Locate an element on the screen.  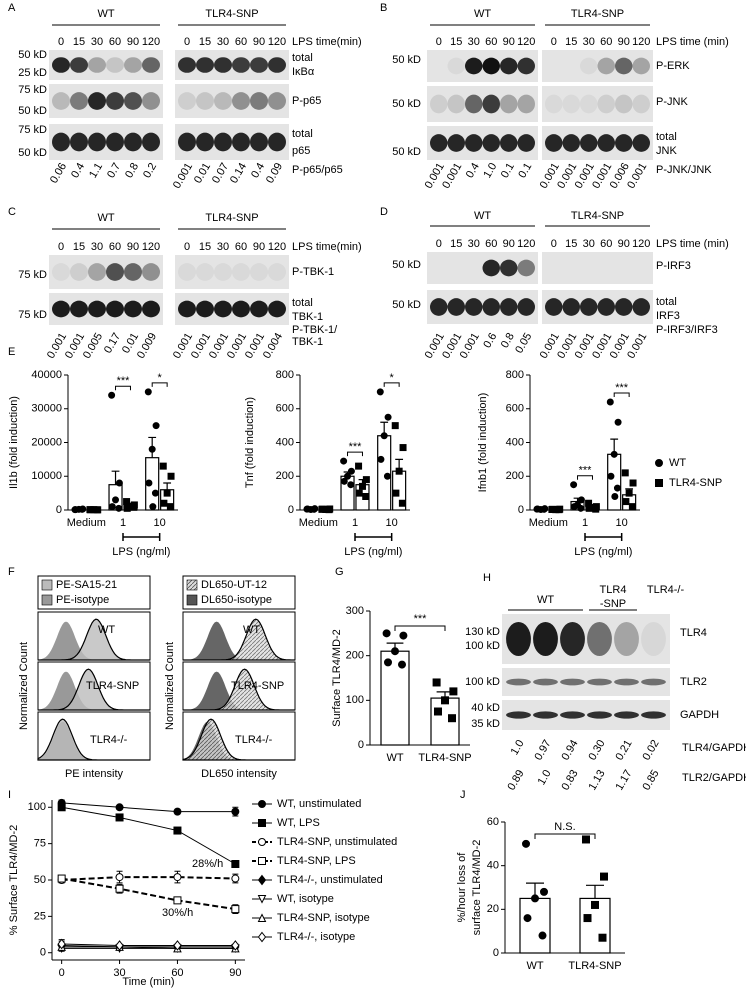
blot-label: total is located at coordinates (666, 137).